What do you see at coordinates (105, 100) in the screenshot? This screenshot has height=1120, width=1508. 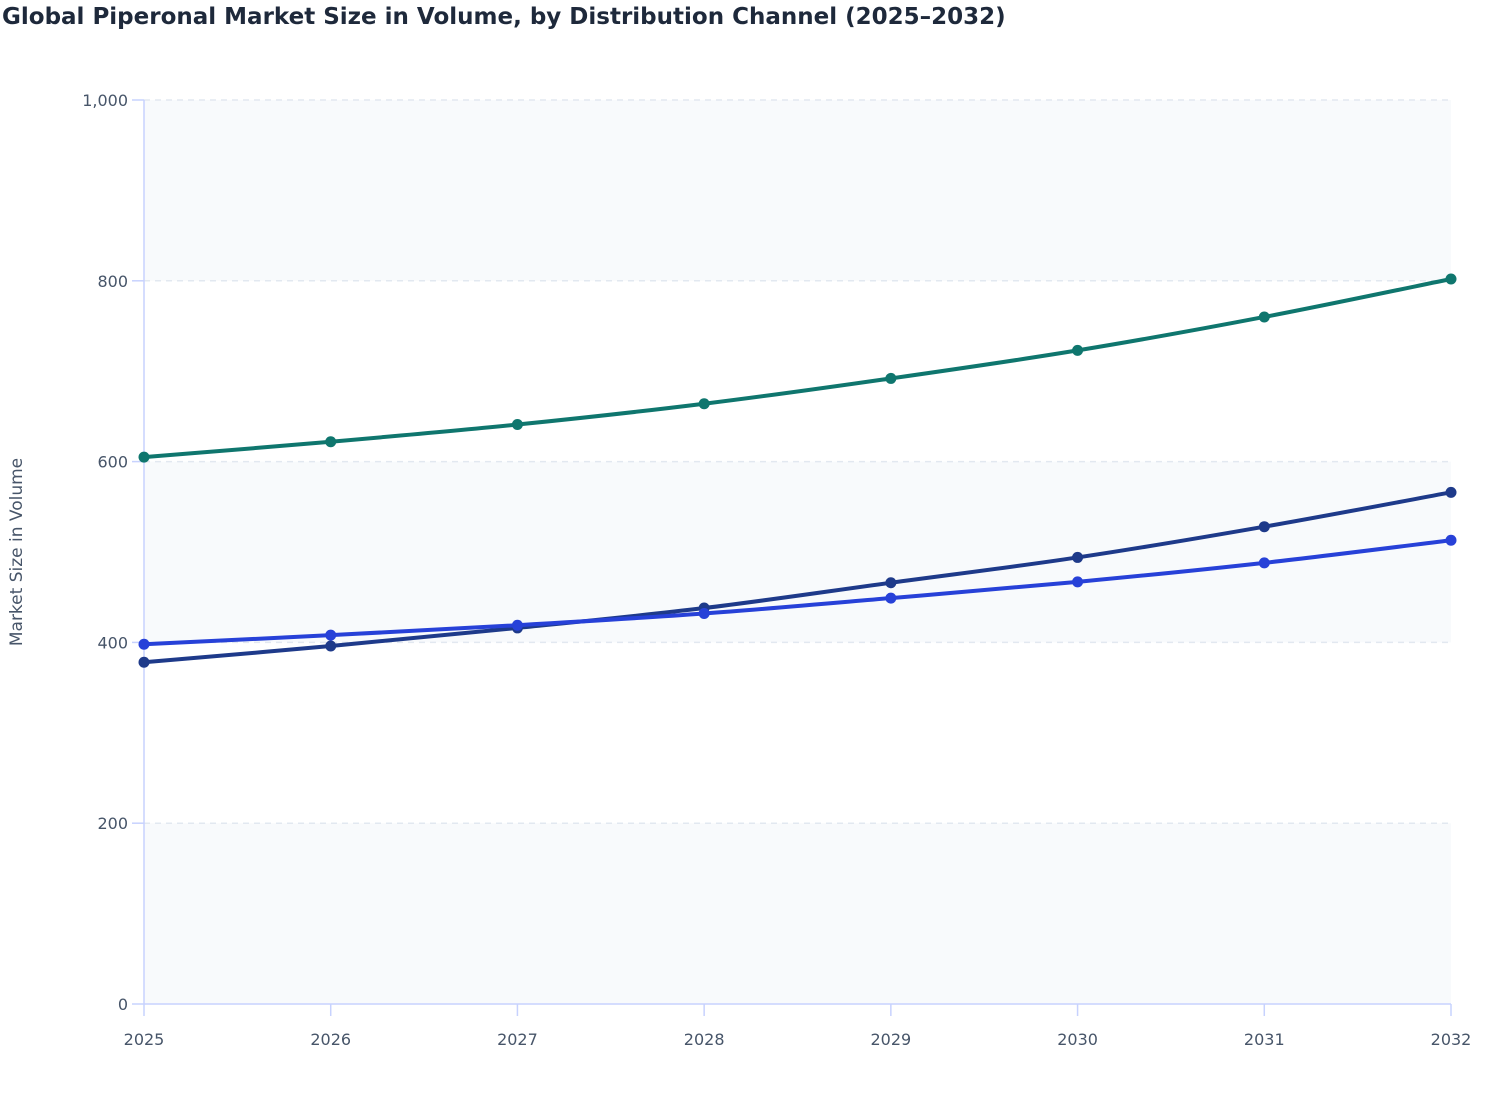 I see `y-tick-label: 1,000` at bounding box center [105, 100].